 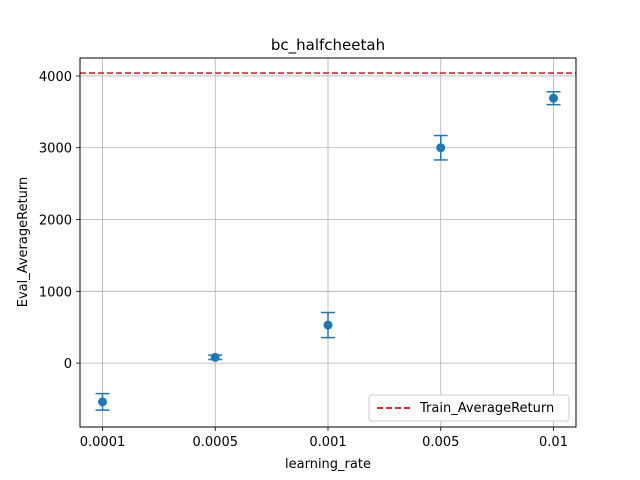 I want to click on x-tick-label: 0.001, so click(x=327, y=442).